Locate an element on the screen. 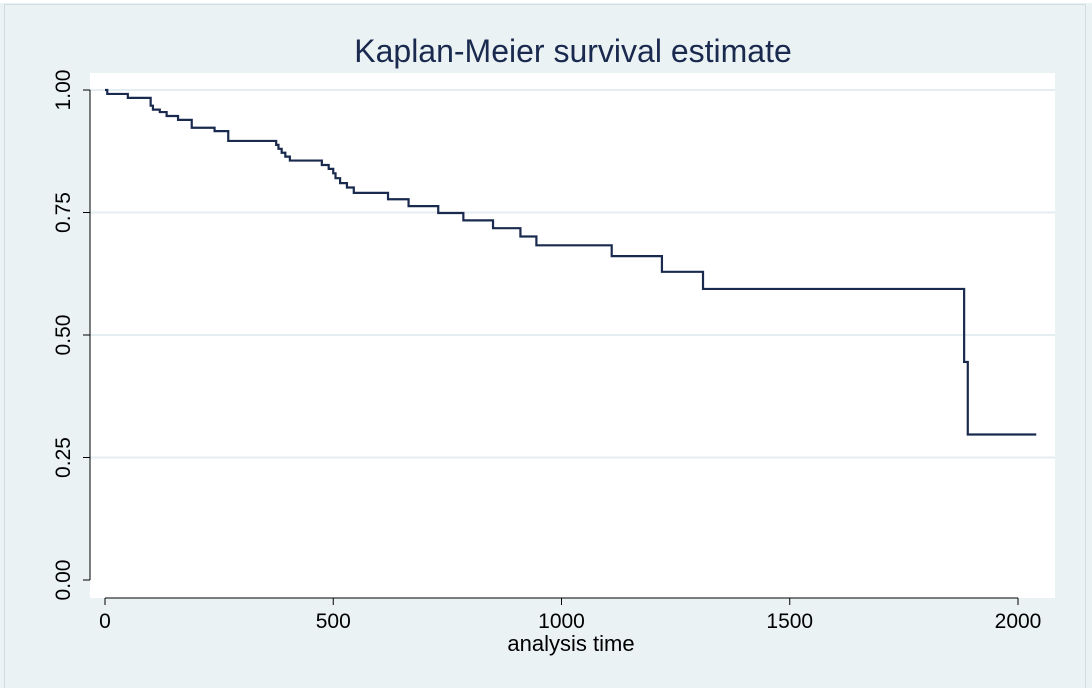 The width and height of the screenshot is (1092, 694). x-axis-label: analysis time is located at coordinates (570, 643).